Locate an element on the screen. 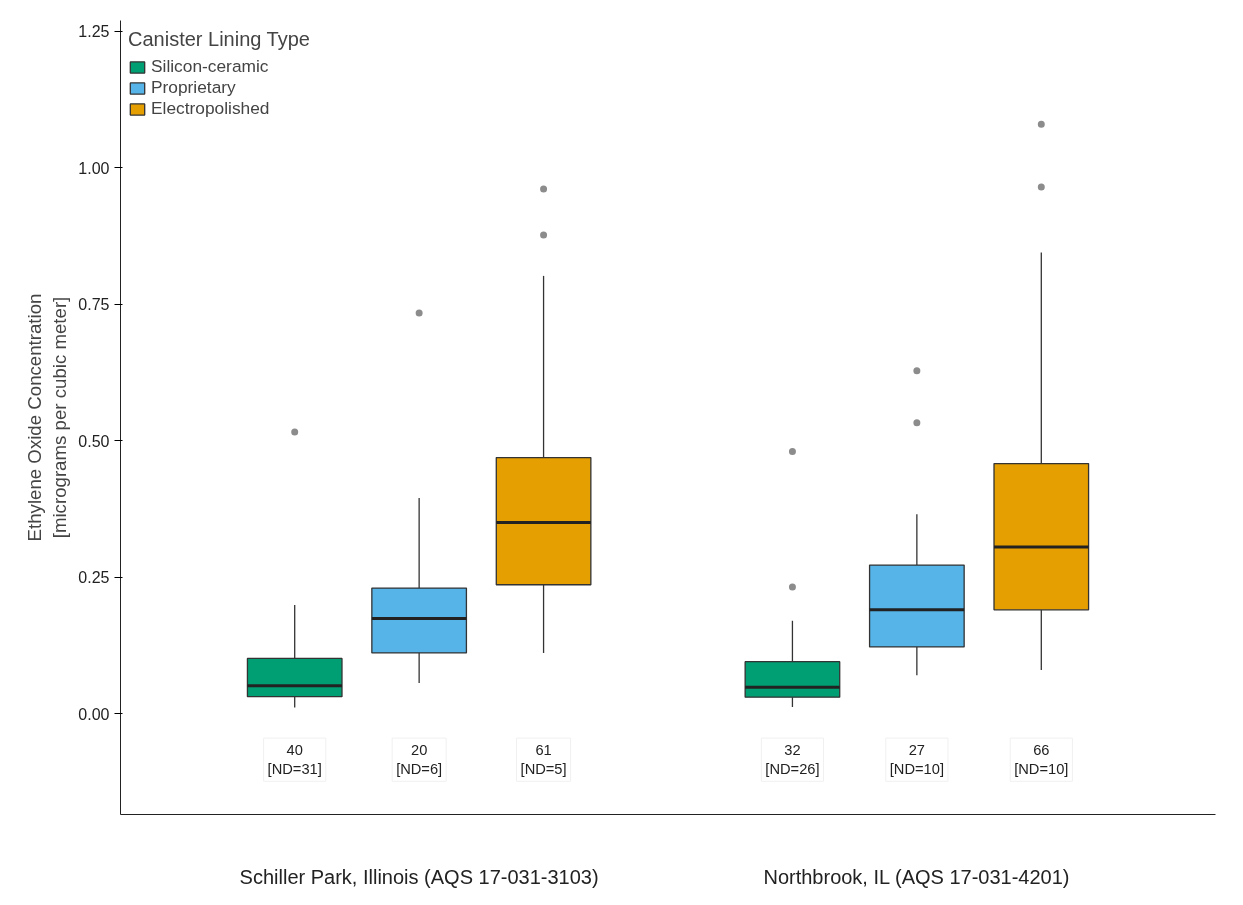 This screenshot has width=1243, height=905. y-axis-title: Ethylene Oxide Concentration [micrograms per cubic meter] is located at coordinates (47, 417).